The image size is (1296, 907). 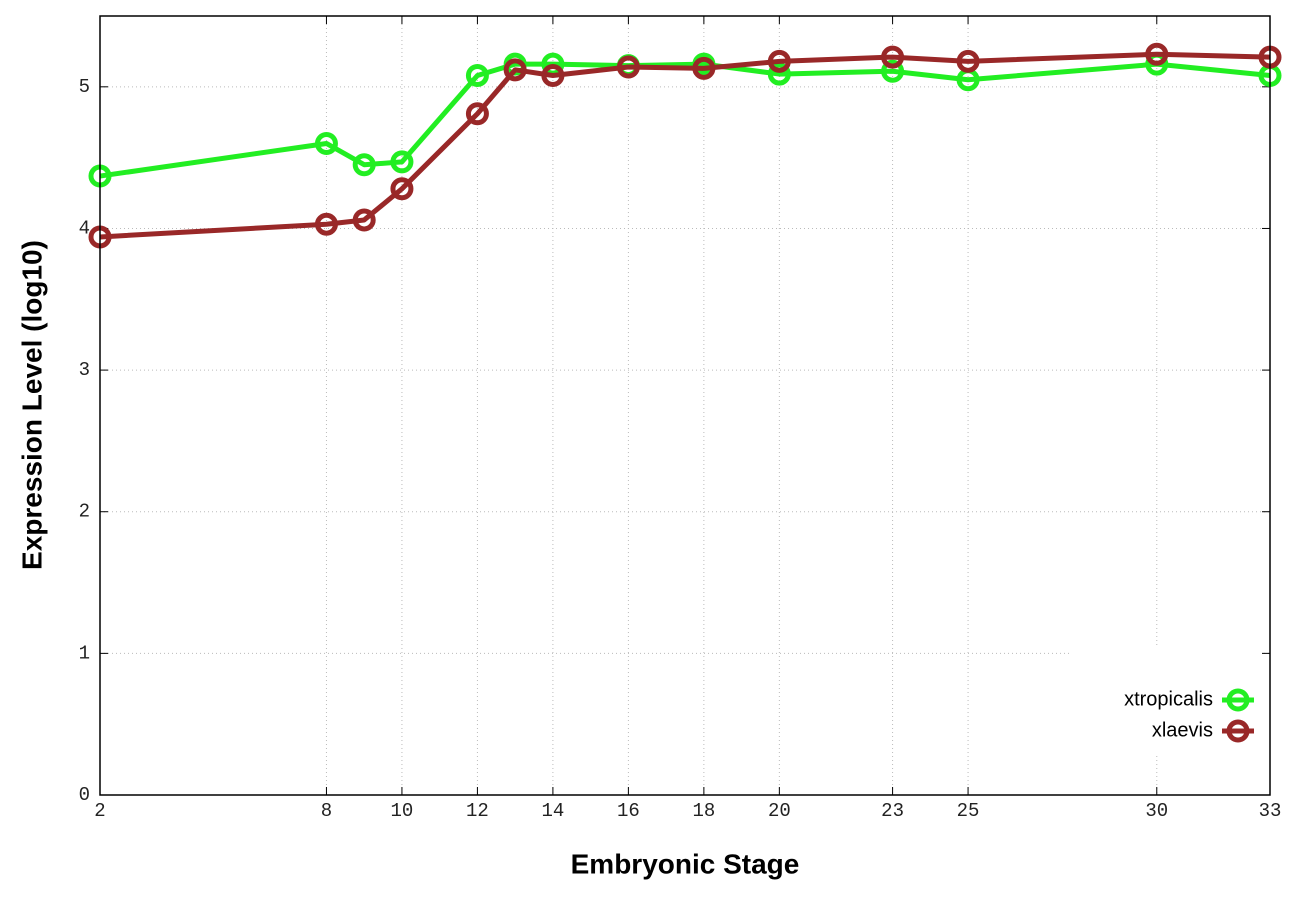 I want to click on x-tick-label: 2, so click(x=99, y=811).